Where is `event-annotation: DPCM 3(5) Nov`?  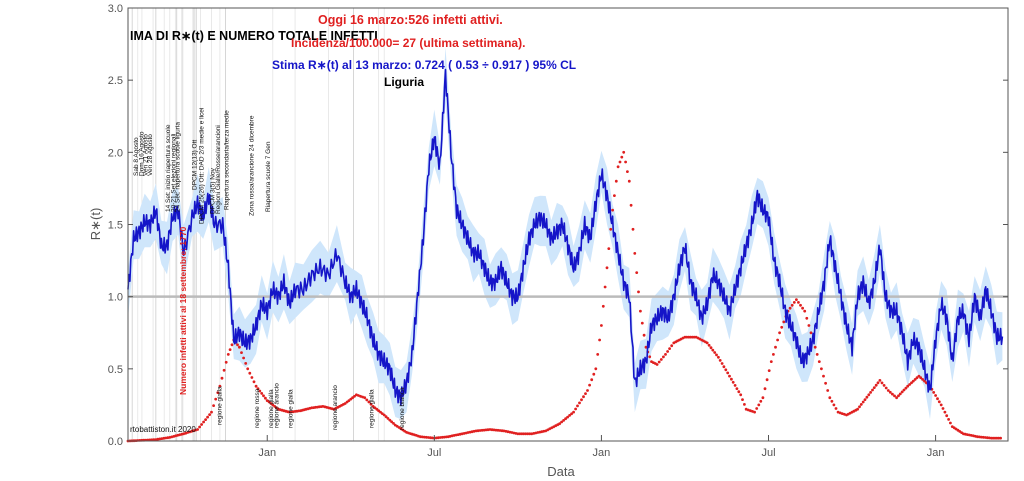 event-annotation: DPCM 3(5) Nov is located at coordinates (213, 190).